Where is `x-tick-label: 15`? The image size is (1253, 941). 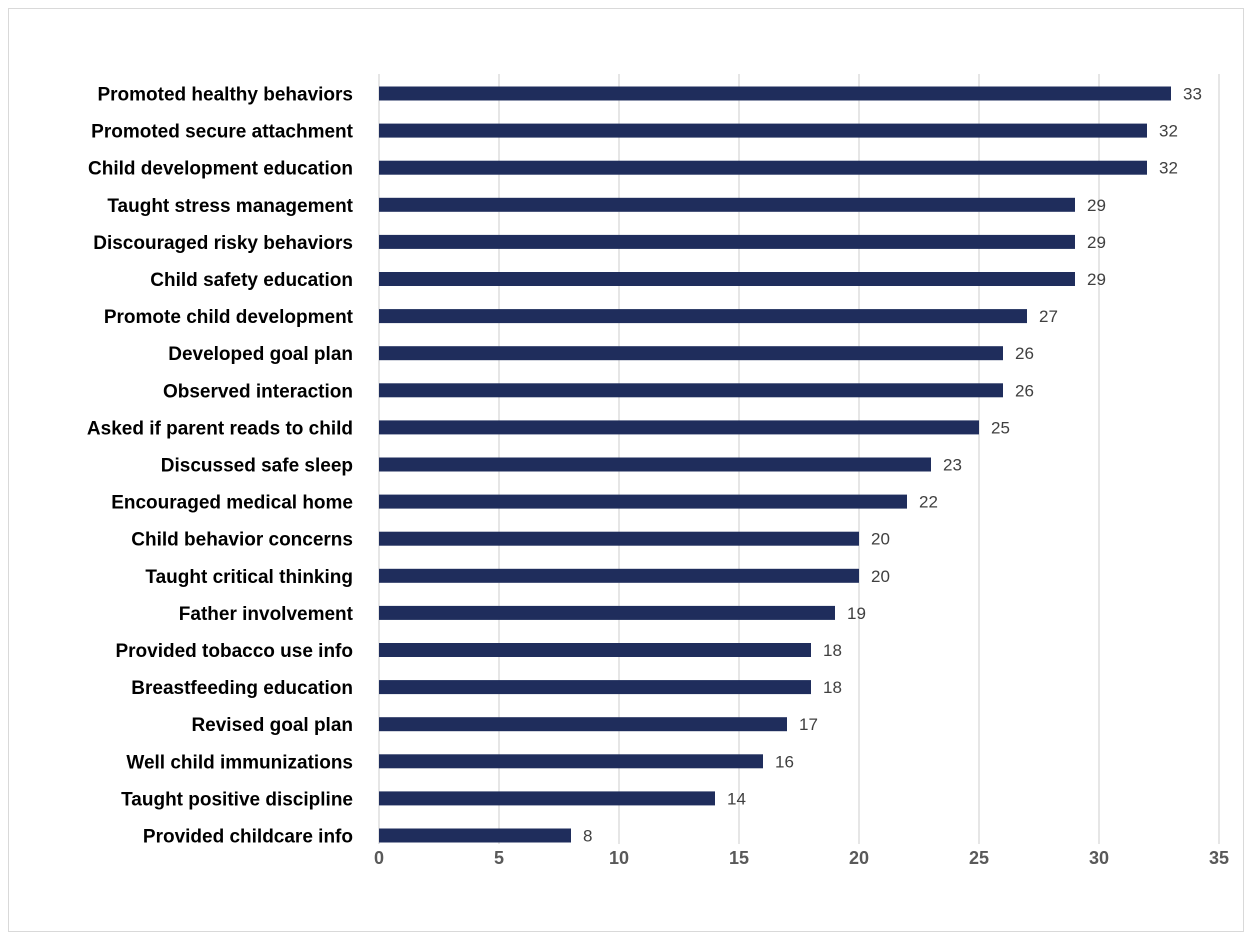
x-tick-label: 15 is located at coordinates (739, 858).